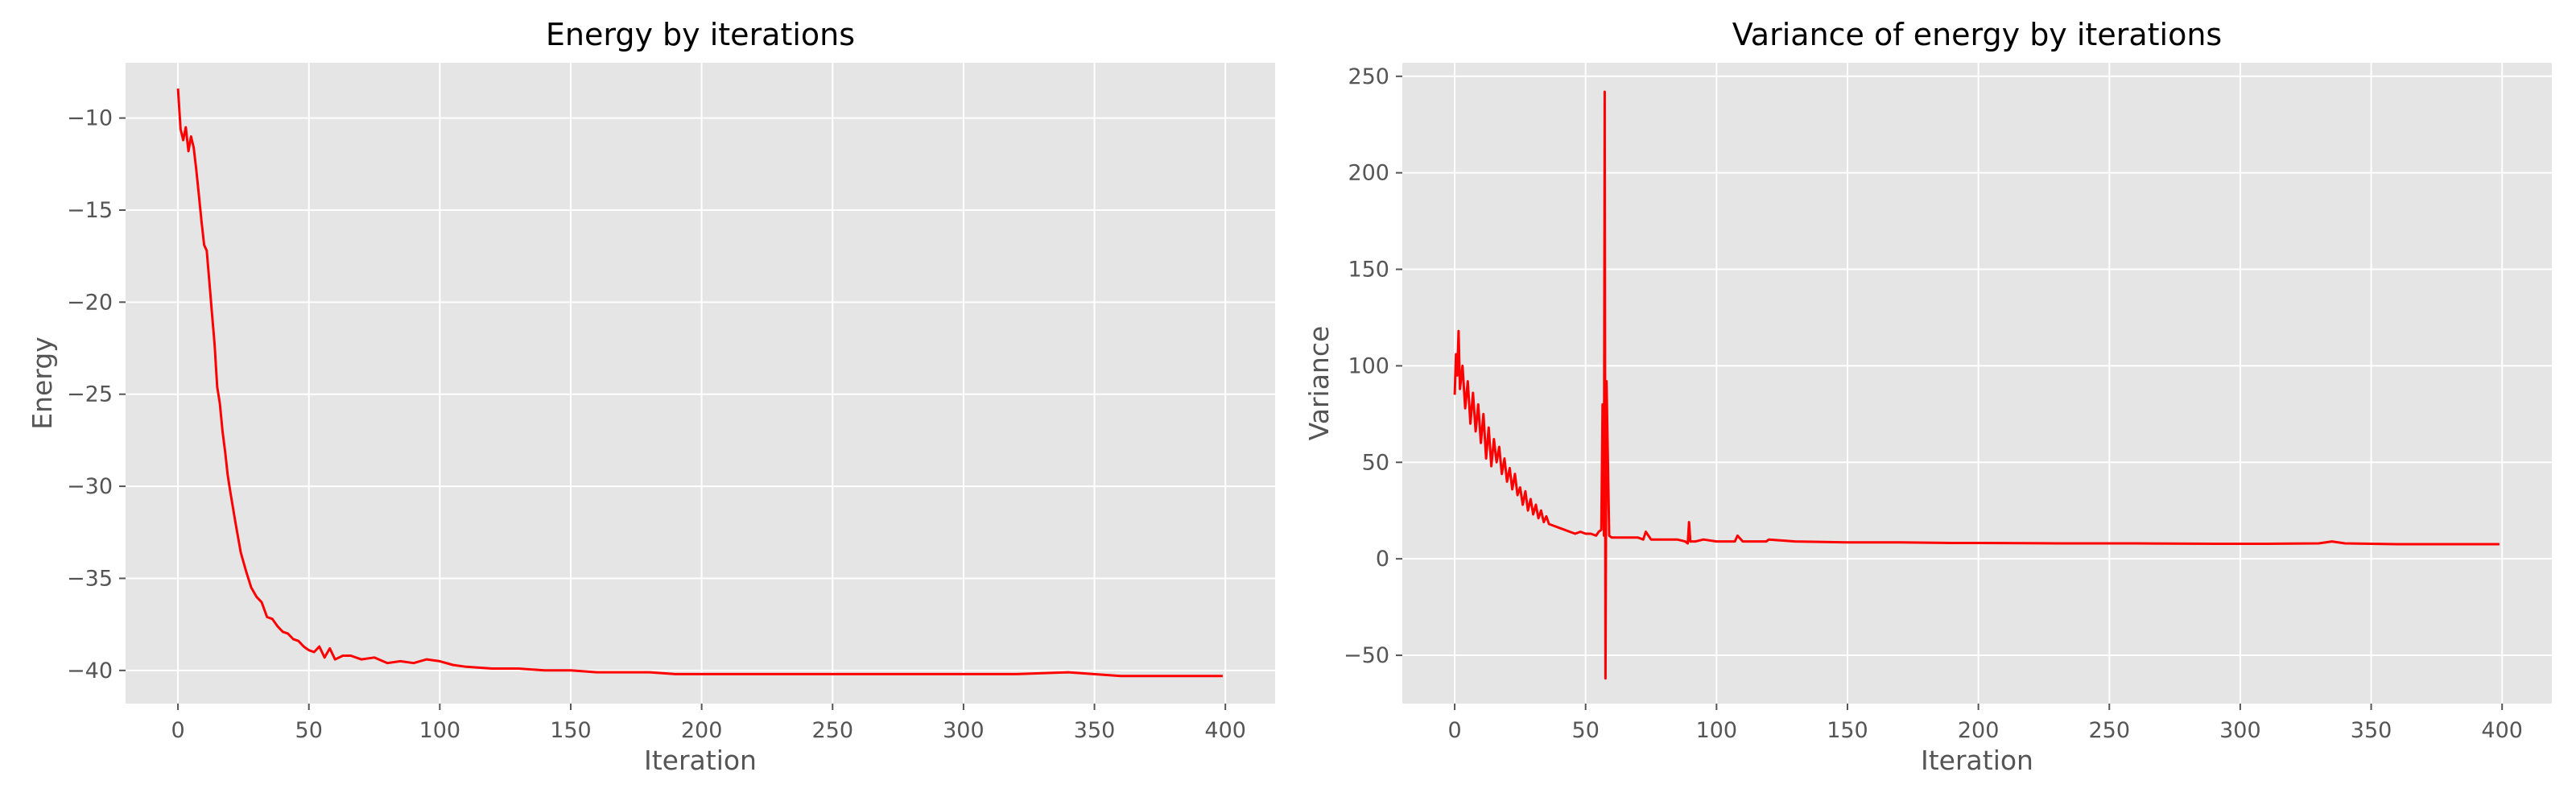 This screenshot has height=805, width=2576. What do you see at coordinates (1095, 730) in the screenshot?
I see `energy-x-tick-label: 350` at bounding box center [1095, 730].